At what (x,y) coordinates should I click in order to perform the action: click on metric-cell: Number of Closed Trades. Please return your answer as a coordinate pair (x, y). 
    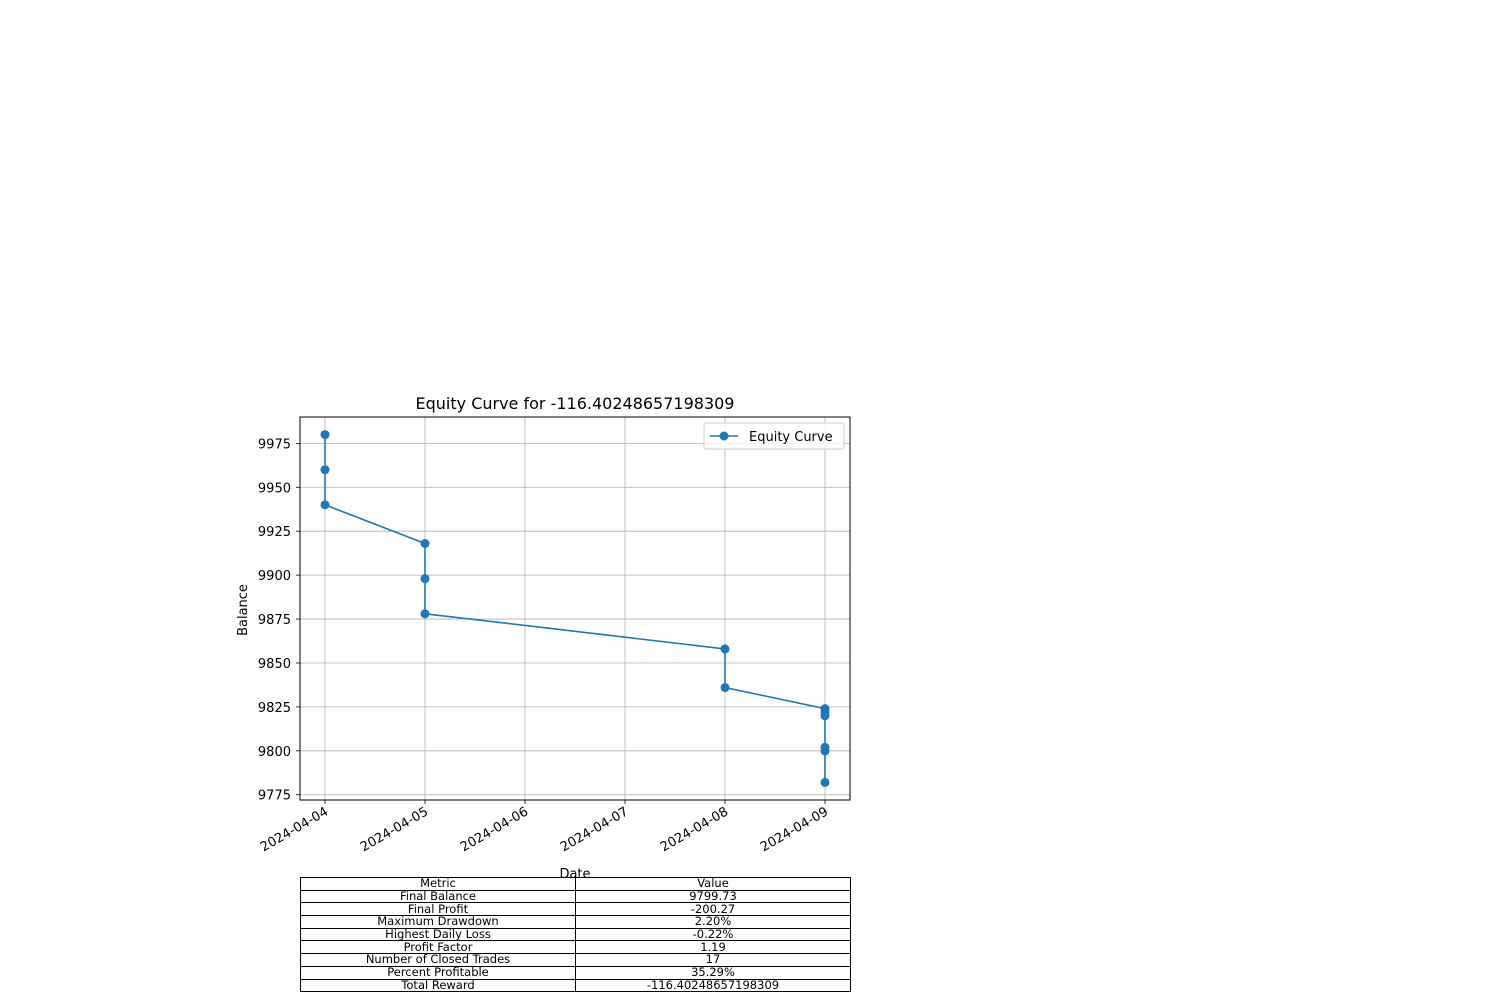
    Looking at the image, I should click on (438, 960).